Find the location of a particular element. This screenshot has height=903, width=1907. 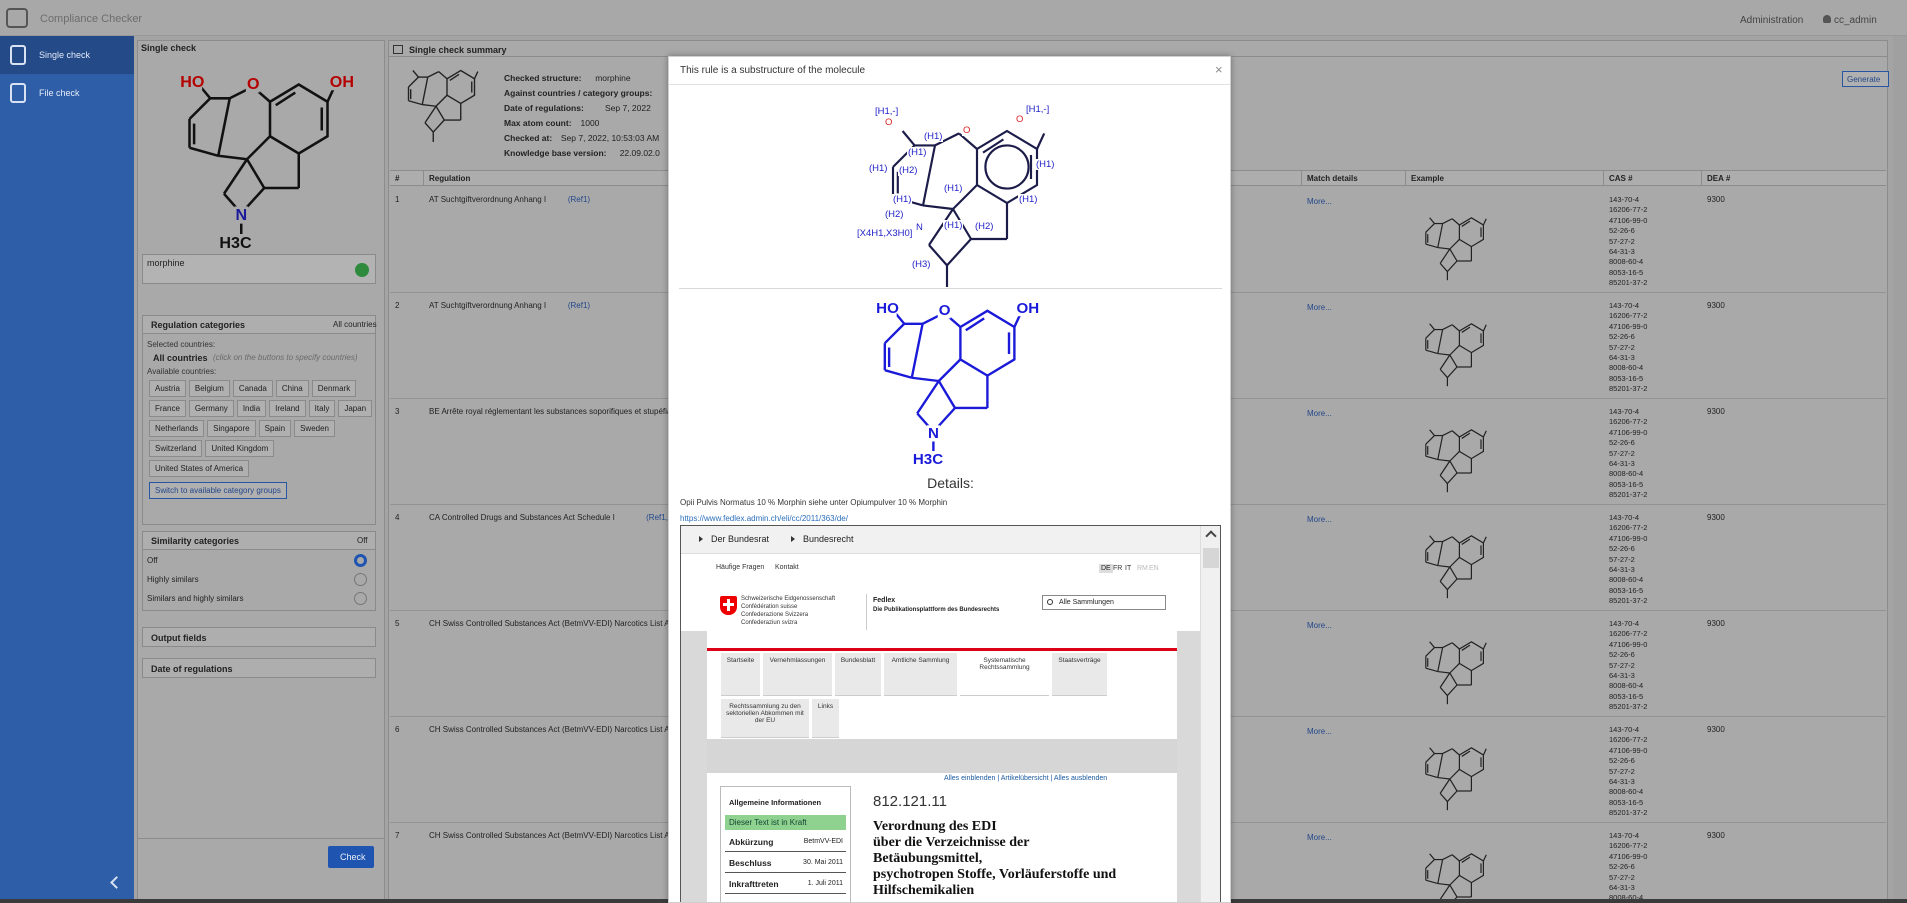

atom-label-bg is located at coordinates (1026, 308).